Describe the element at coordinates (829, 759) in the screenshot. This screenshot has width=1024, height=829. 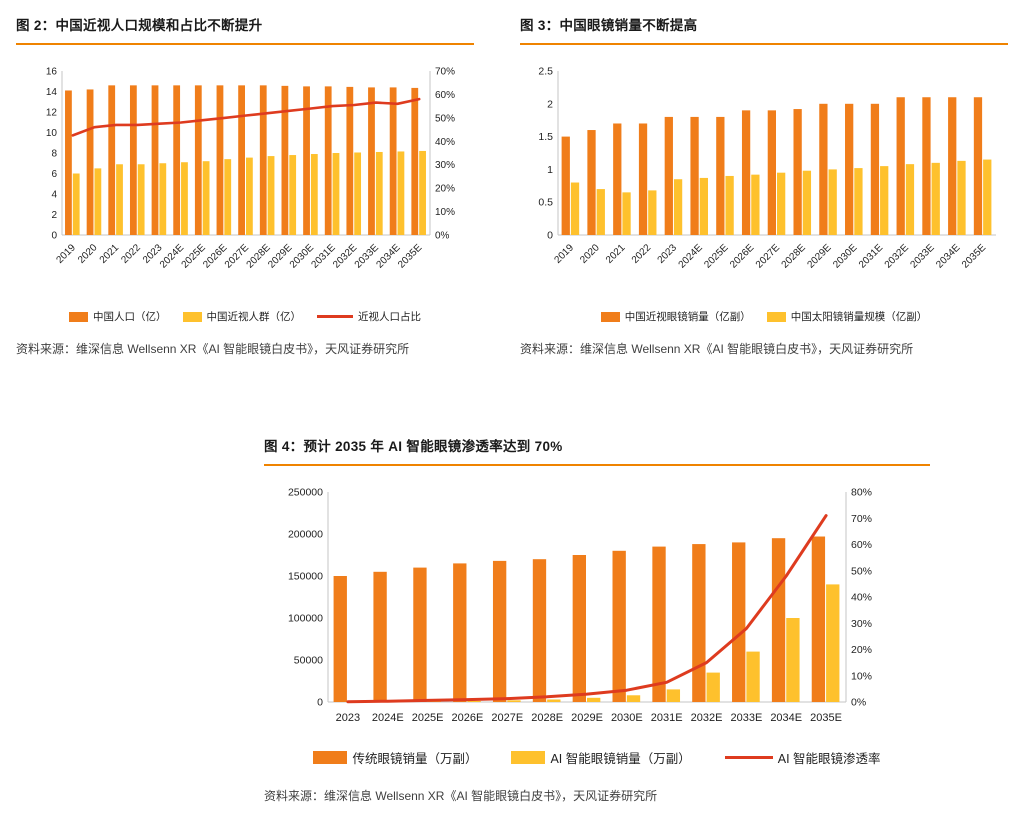
I see `legend-label: AI 智能眼镜渗透率` at that location.